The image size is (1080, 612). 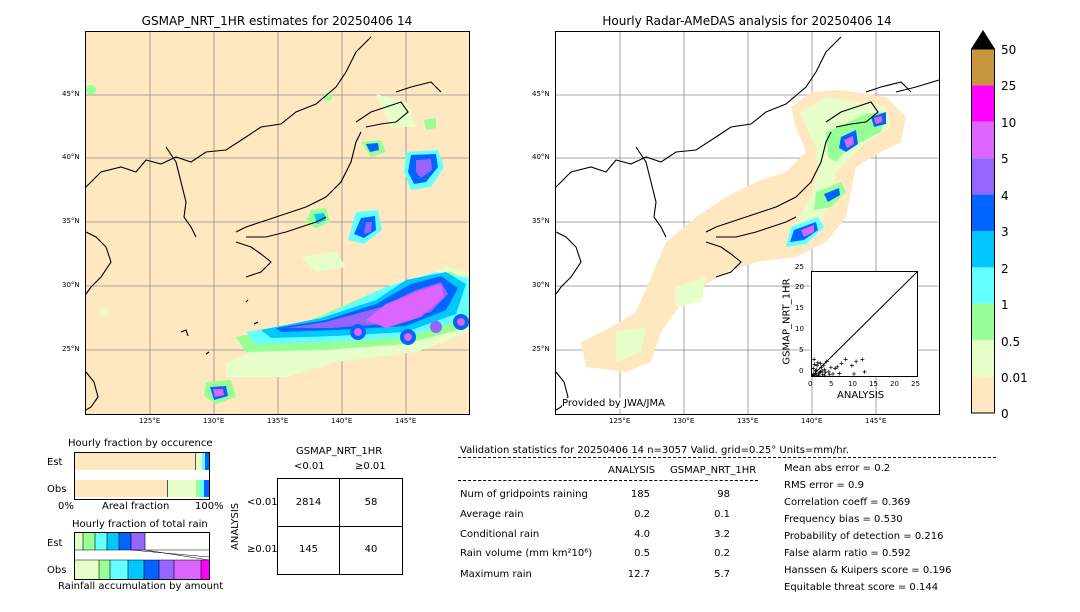 I want to click on score-line: Equitable threat score = 0.144, so click(x=861, y=587).